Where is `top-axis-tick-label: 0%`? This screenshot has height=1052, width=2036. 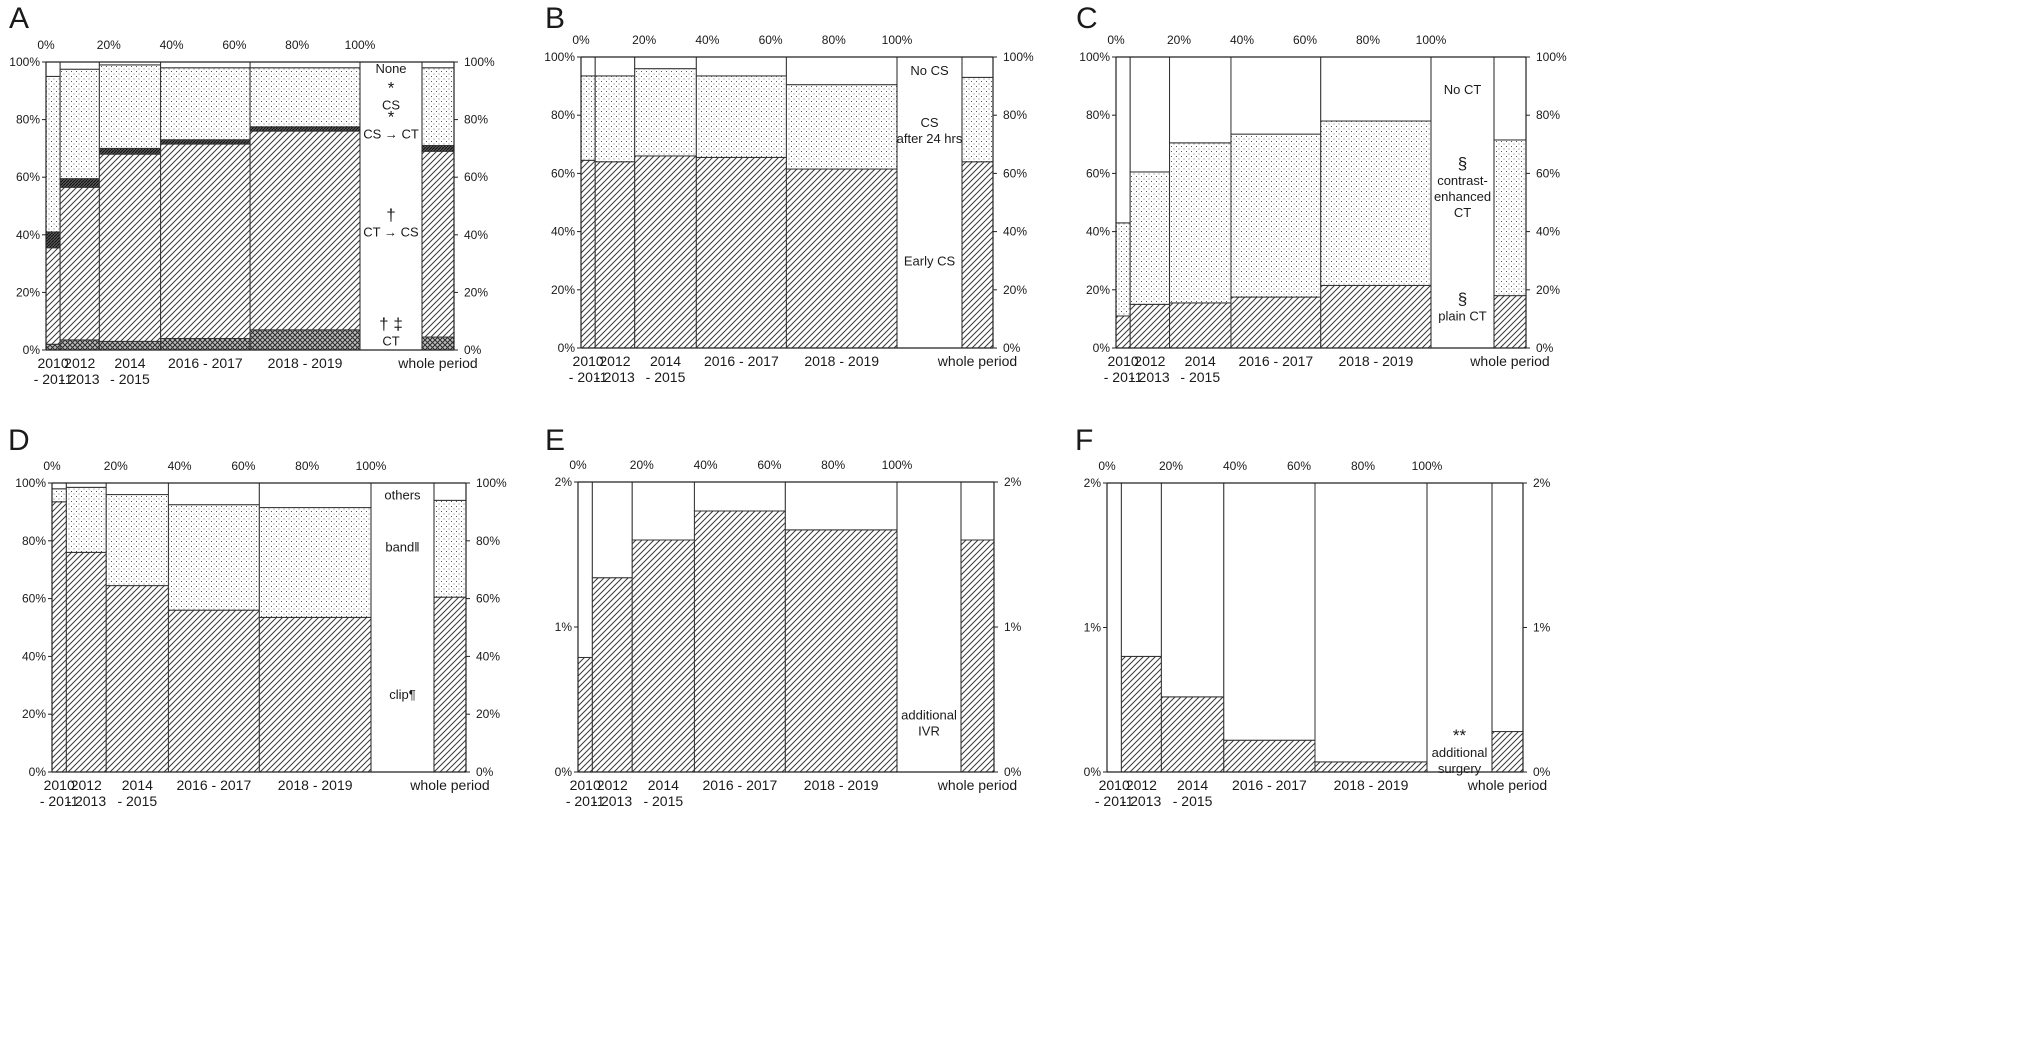 top-axis-tick-label: 0% is located at coordinates (581, 40).